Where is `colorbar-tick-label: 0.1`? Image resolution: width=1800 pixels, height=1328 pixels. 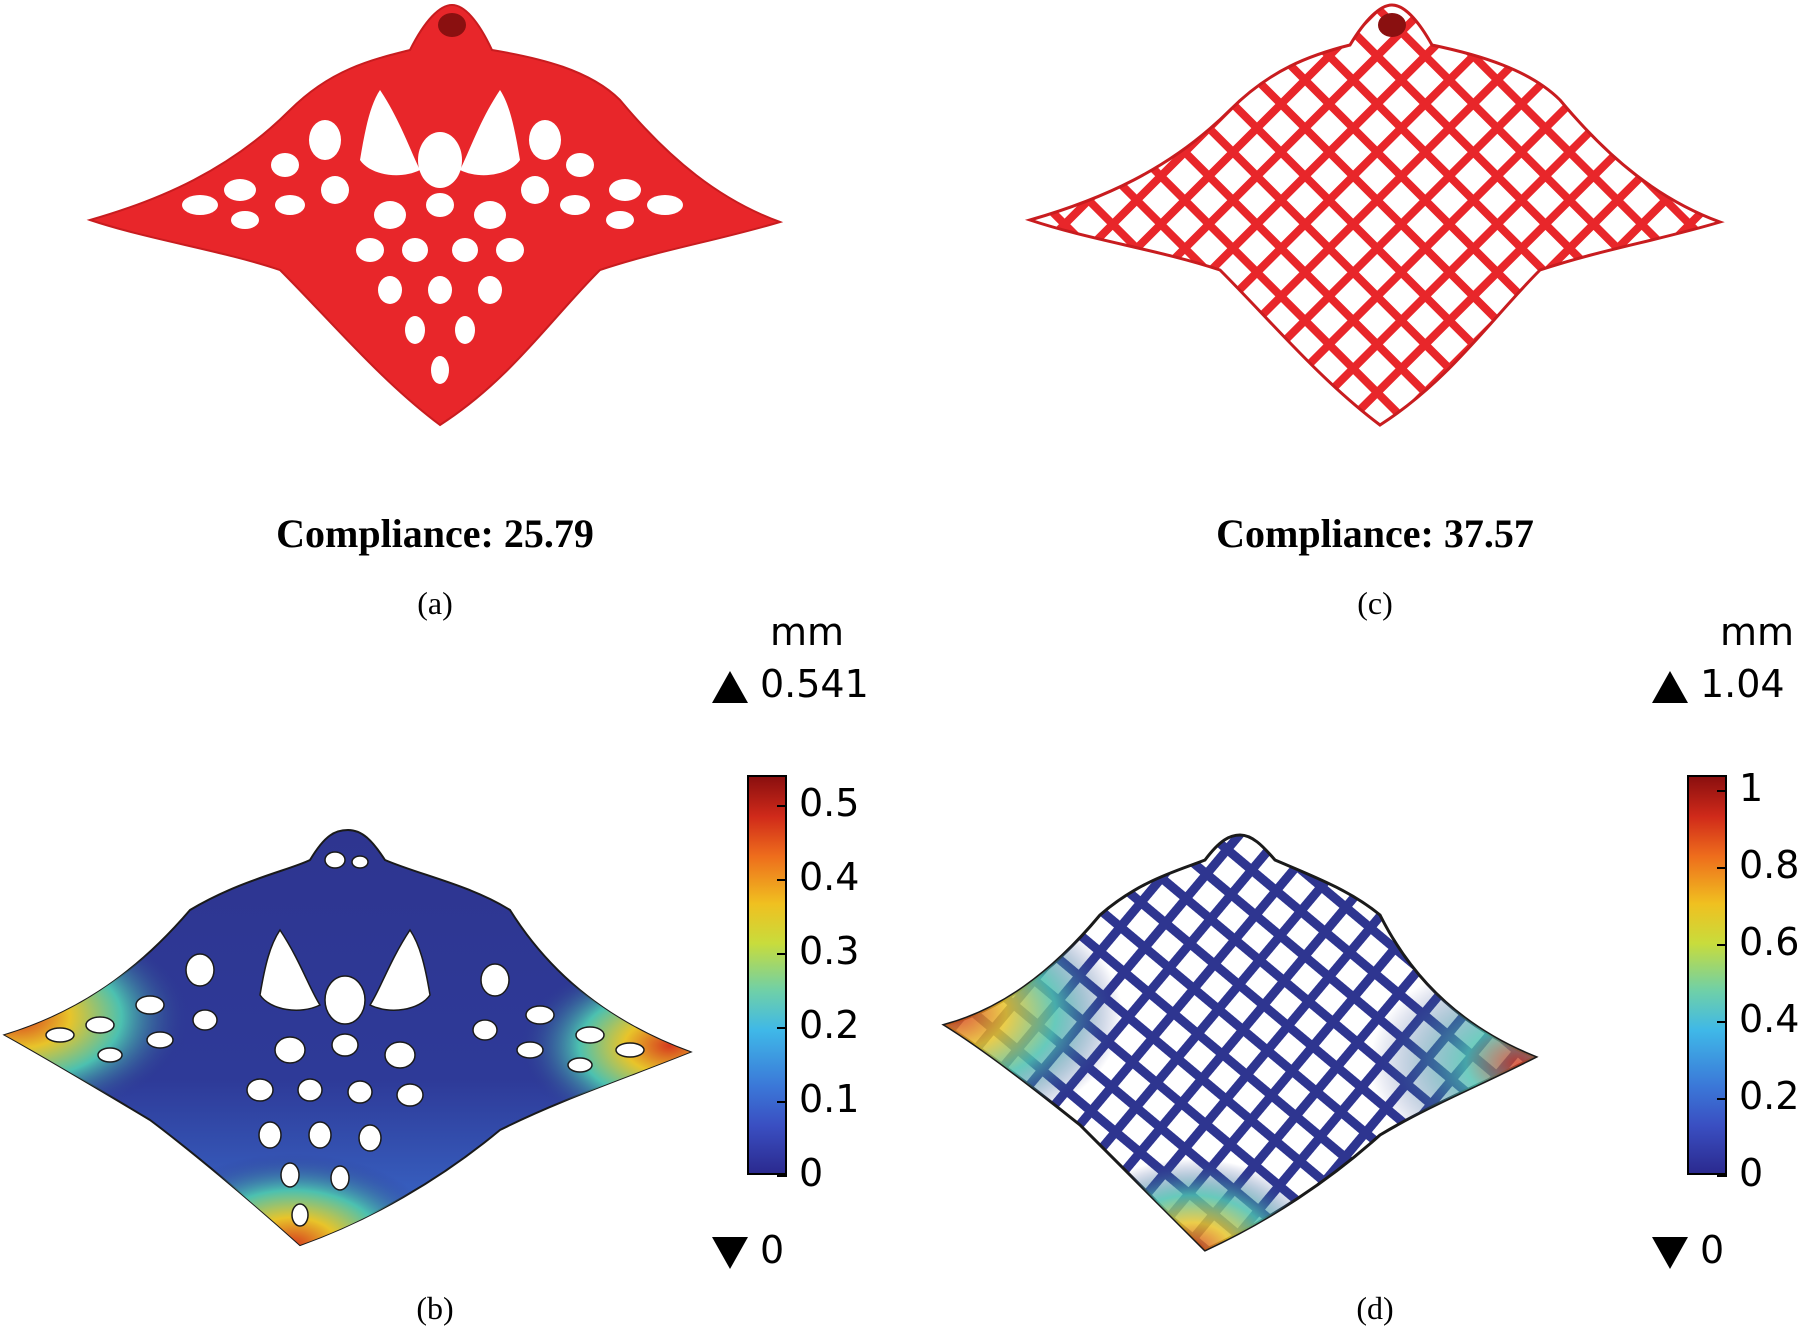
colorbar-tick-label: 0.1 is located at coordinates (829, 1099).